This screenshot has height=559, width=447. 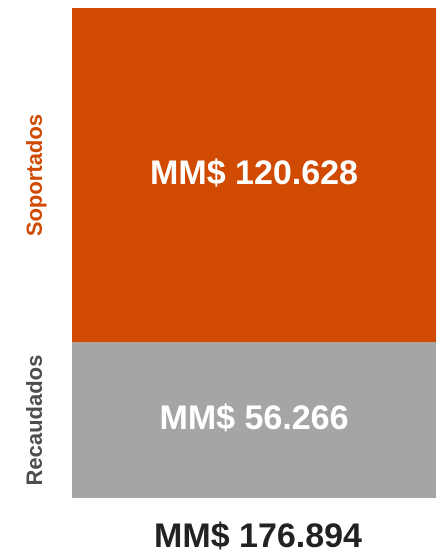 I want to click on total-label: MM$ 176.894, so click(x=258, y=536).